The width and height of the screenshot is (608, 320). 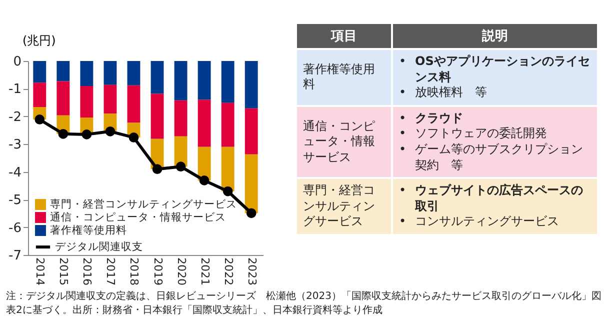 What do you see at coordinates (134, 272) in the screenshot?
I see `x-tick-label: 2018` at bounding box center [134, 272].